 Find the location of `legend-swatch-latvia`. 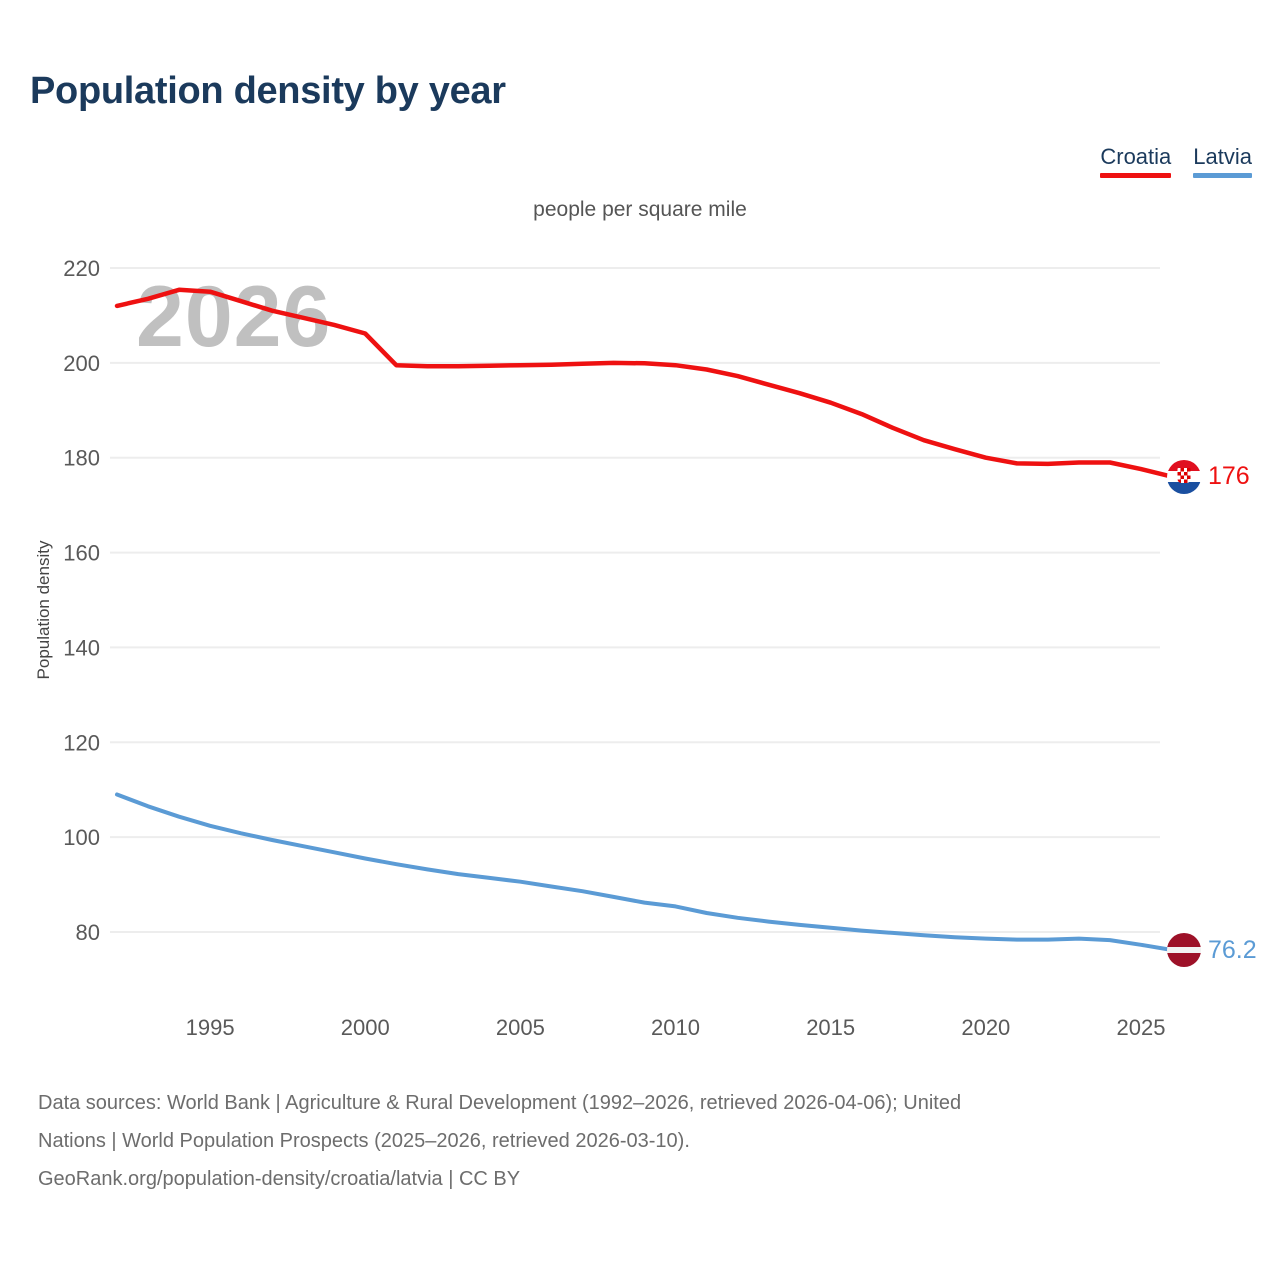

legend-swatch-latvia is located at coordinates (1222, 175).